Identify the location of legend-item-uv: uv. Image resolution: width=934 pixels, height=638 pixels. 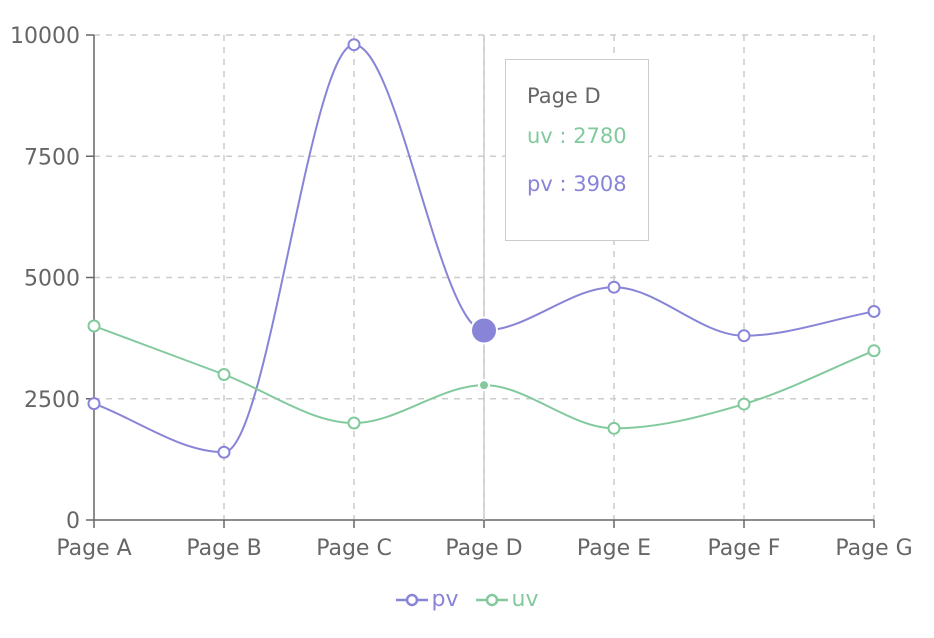
(507, 600).